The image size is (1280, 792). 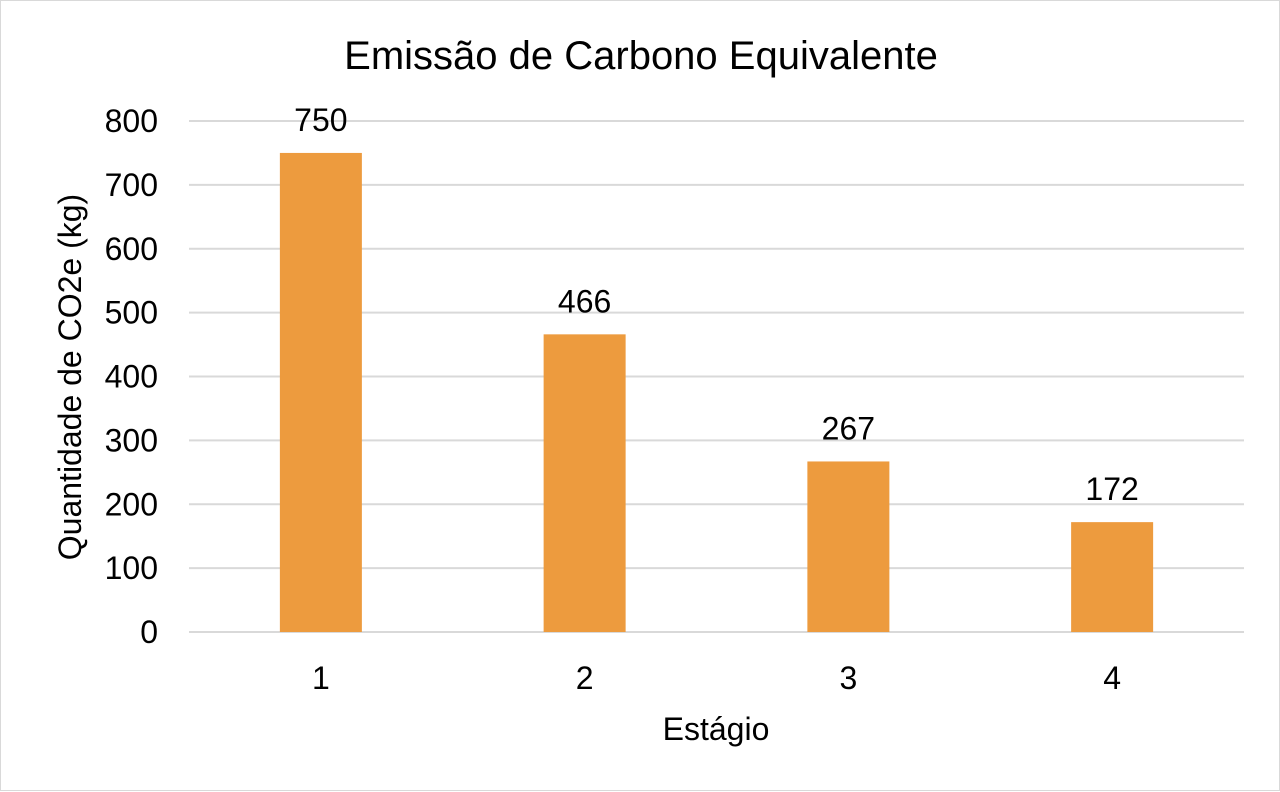 I want to click on x-tick-label: 1, so click(x=321, y=678).